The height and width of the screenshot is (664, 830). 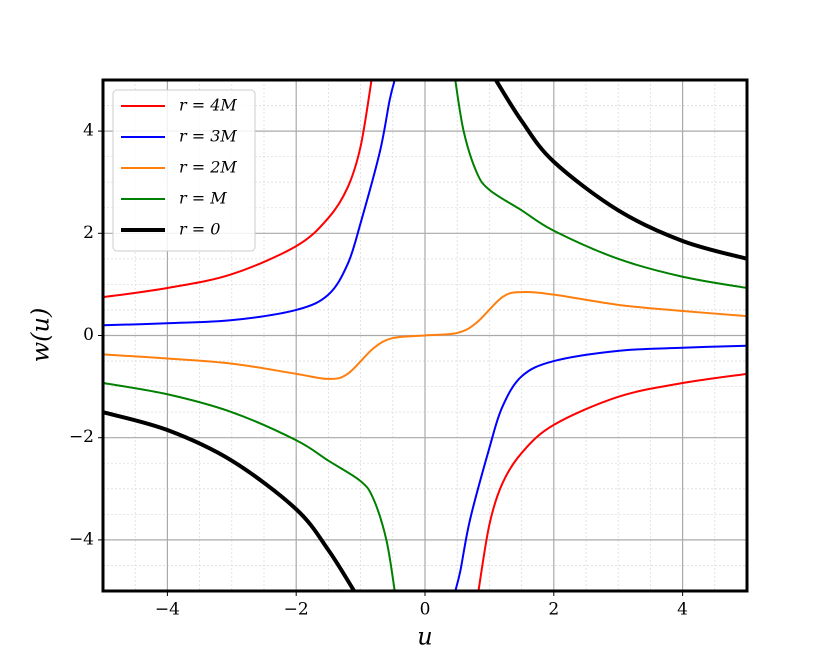 What do you see at coordinates (425, 610) in the screenshot?
I see `x-tick-label: 0` at bounding box center [425, 610].